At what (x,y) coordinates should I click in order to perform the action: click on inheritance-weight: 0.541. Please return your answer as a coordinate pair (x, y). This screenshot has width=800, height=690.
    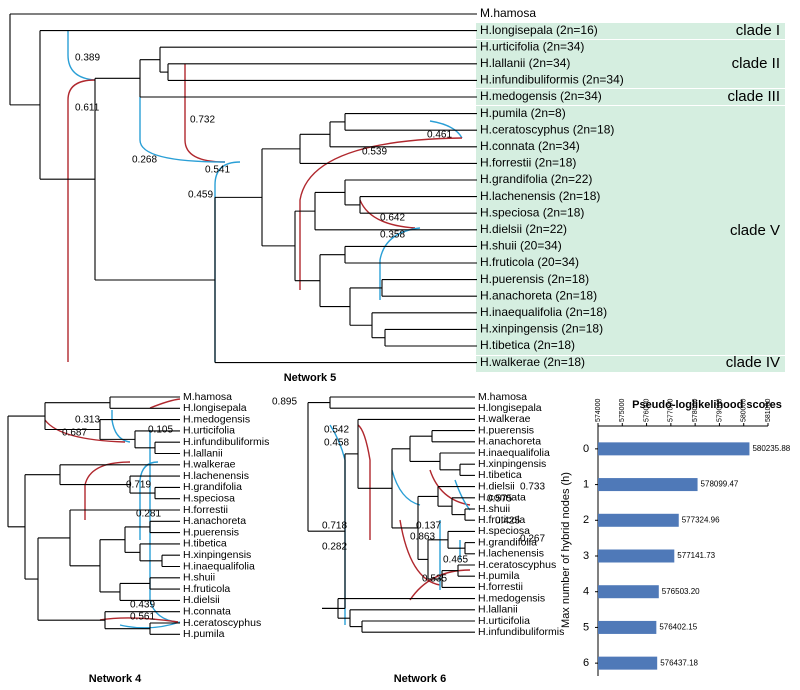
    Looking at the image, I should click on (217, 170).